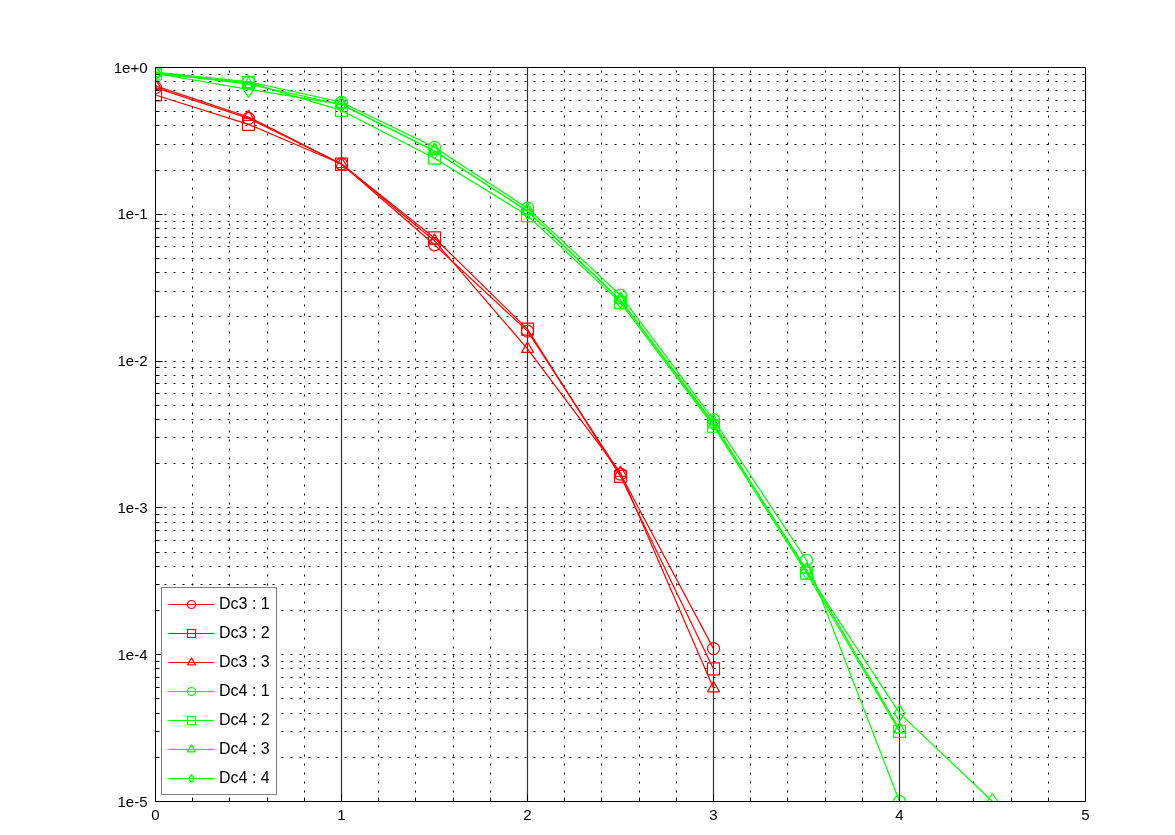  Describe the element at coordinates (527, 814) in the screenshot. I see `x-tick-label: 2` at that location.